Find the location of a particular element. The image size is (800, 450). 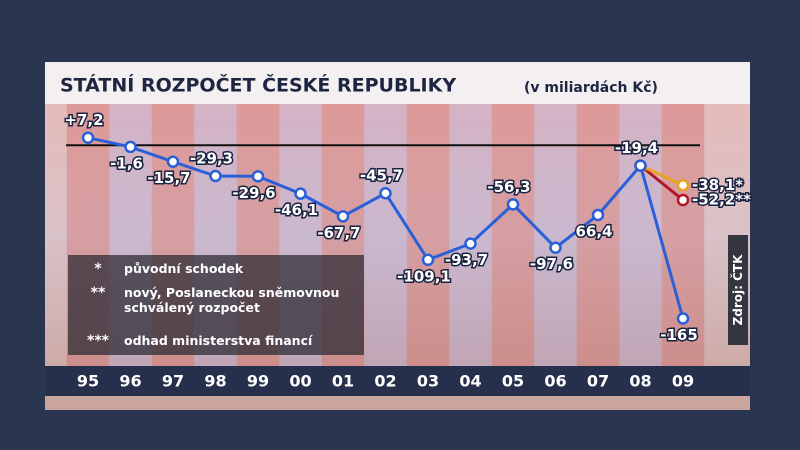

data-label: -93,7 is located at coordinates (466, 260).